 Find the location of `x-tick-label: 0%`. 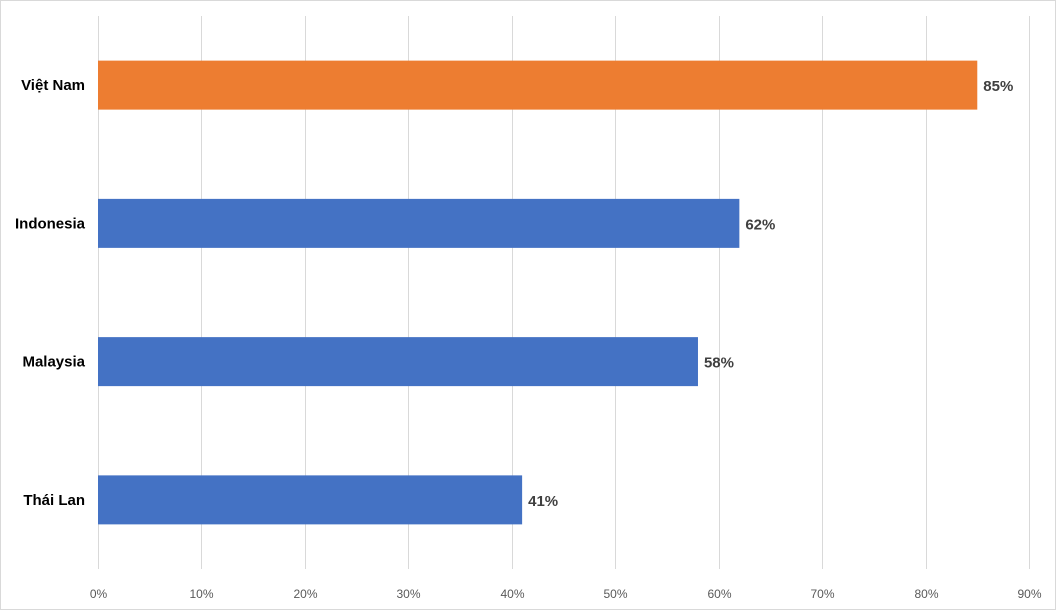

x-tick-label: 0% is located at coordinates (99, 594).